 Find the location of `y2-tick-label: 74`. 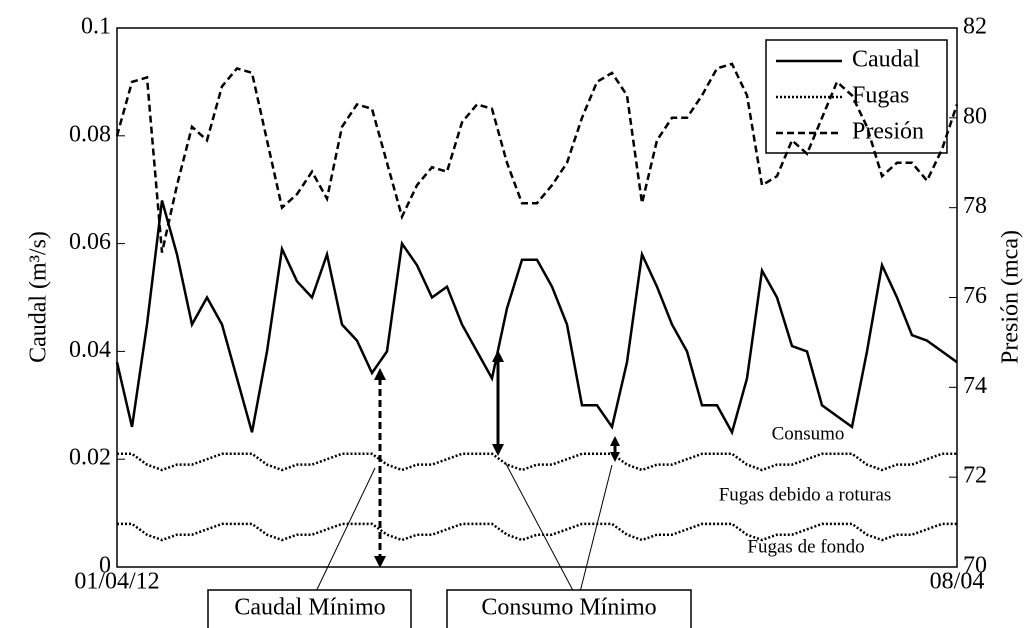

y2-tick-label: 74 is located at coordinates (975, 386).